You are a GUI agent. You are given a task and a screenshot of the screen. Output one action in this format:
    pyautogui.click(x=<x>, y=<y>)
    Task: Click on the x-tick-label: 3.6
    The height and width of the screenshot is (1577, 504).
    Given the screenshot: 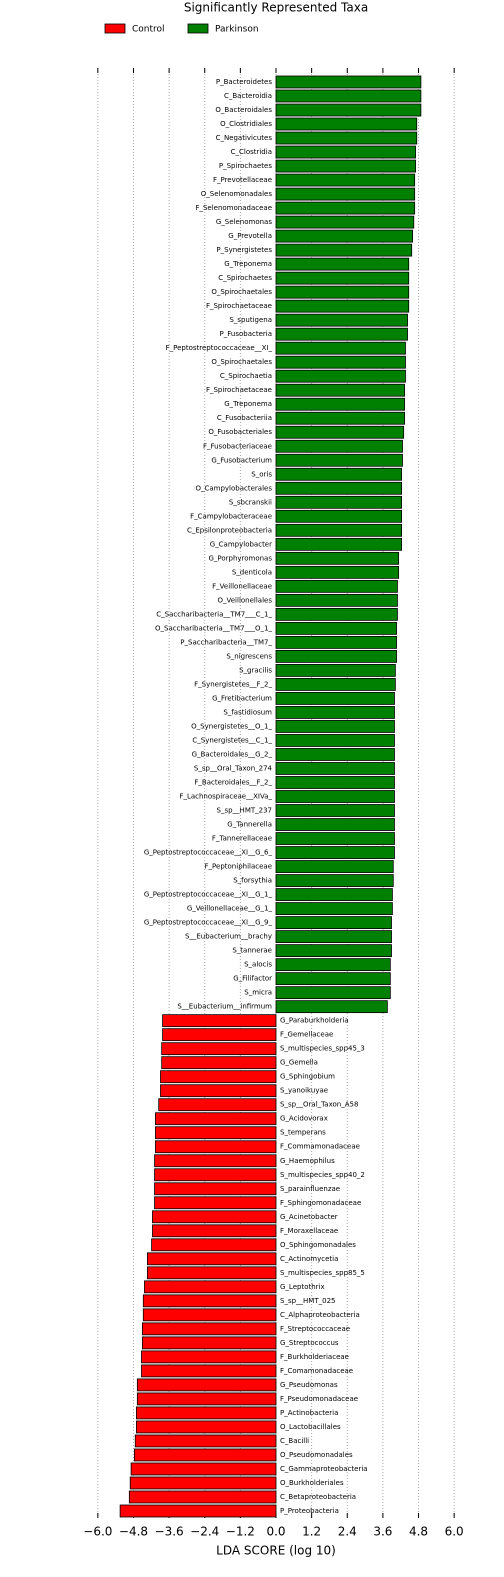 What is the action you would take?
    pyautogui.click(x=382, y=1532)
    